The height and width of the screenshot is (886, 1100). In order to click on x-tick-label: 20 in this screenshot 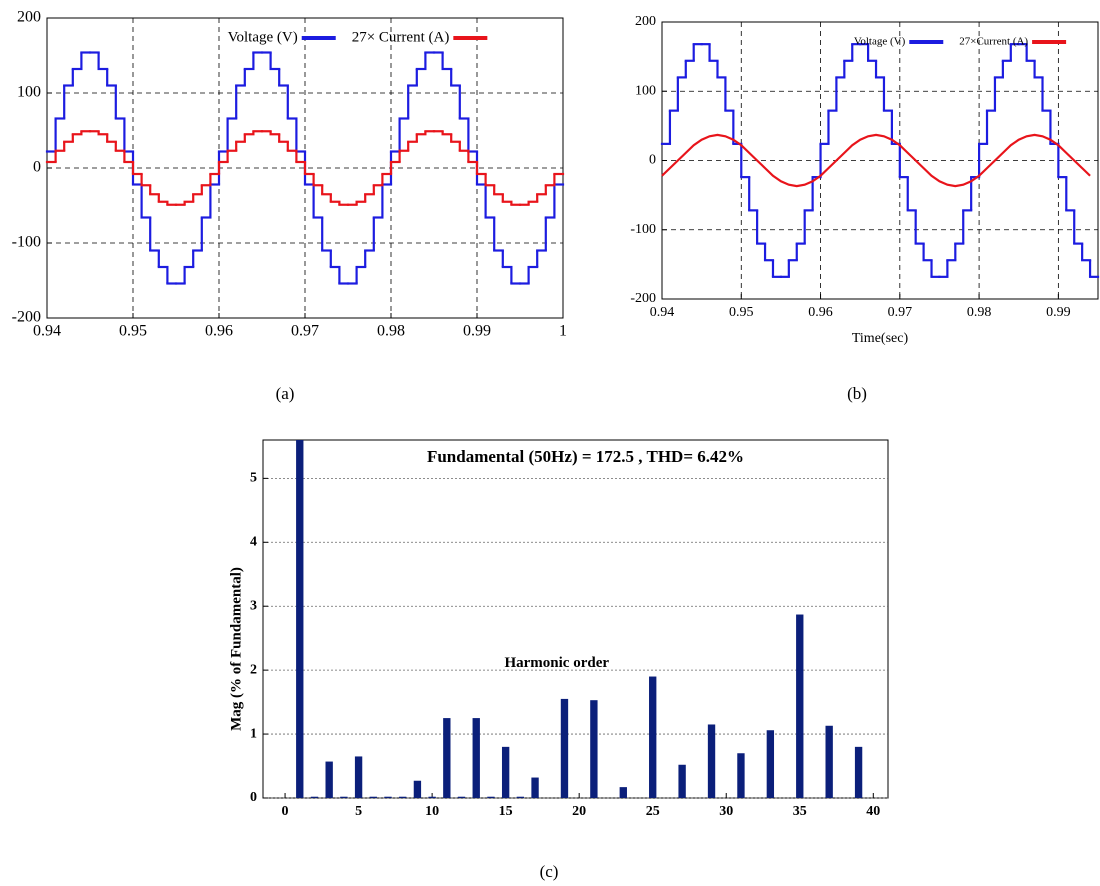, I will do `click(579, 811)`.